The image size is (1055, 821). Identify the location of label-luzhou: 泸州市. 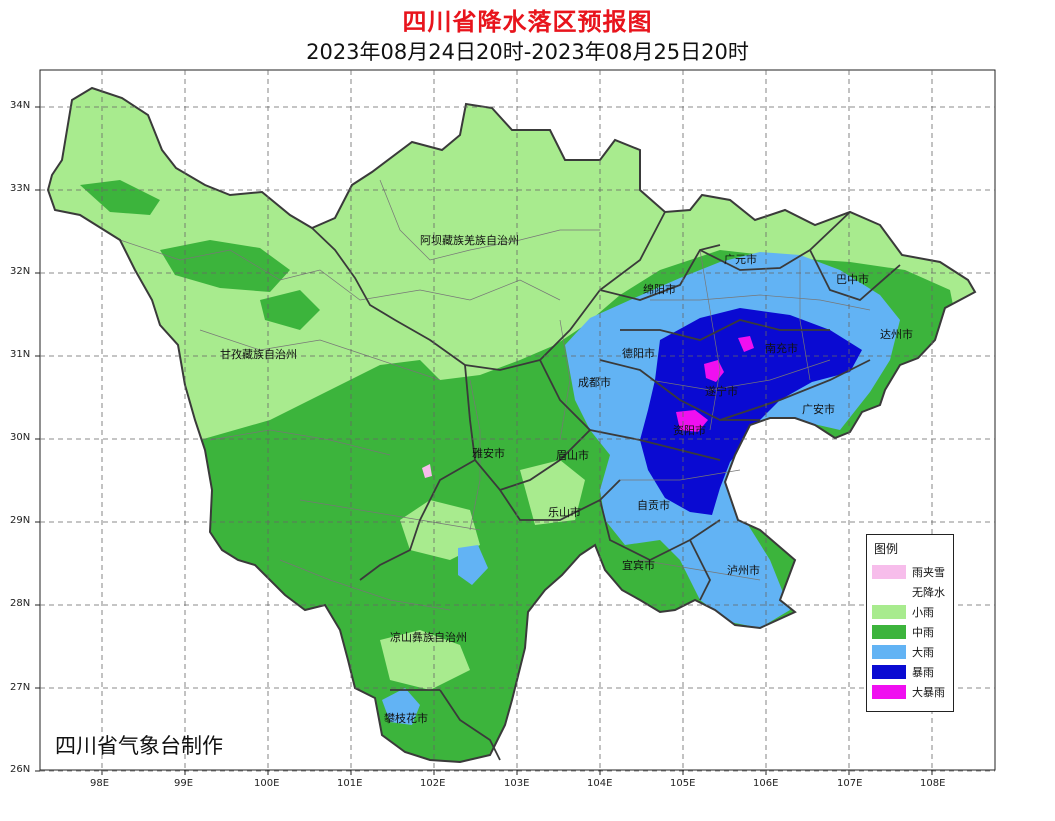
(743, 570).